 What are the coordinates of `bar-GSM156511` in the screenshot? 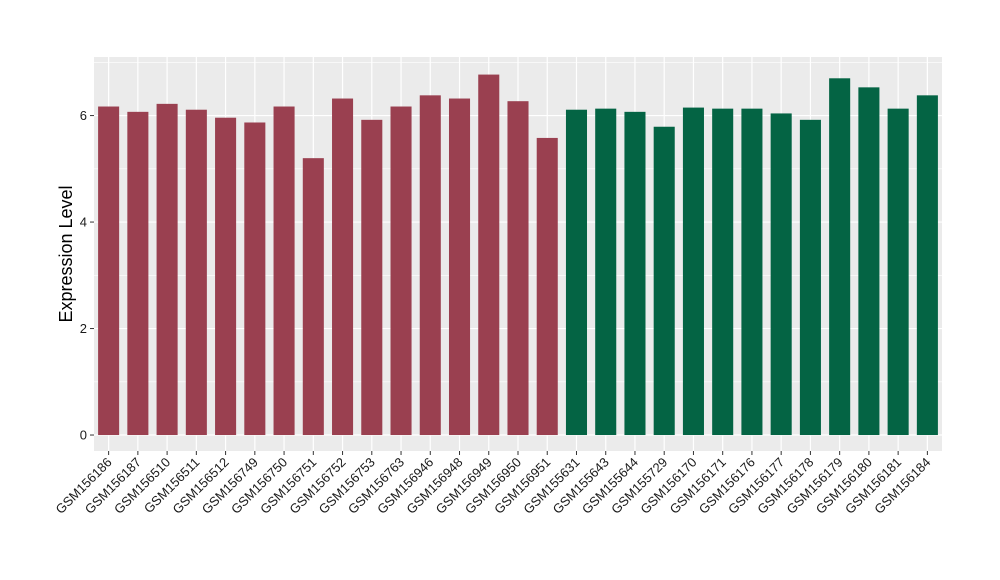 It's located at (196, 272).